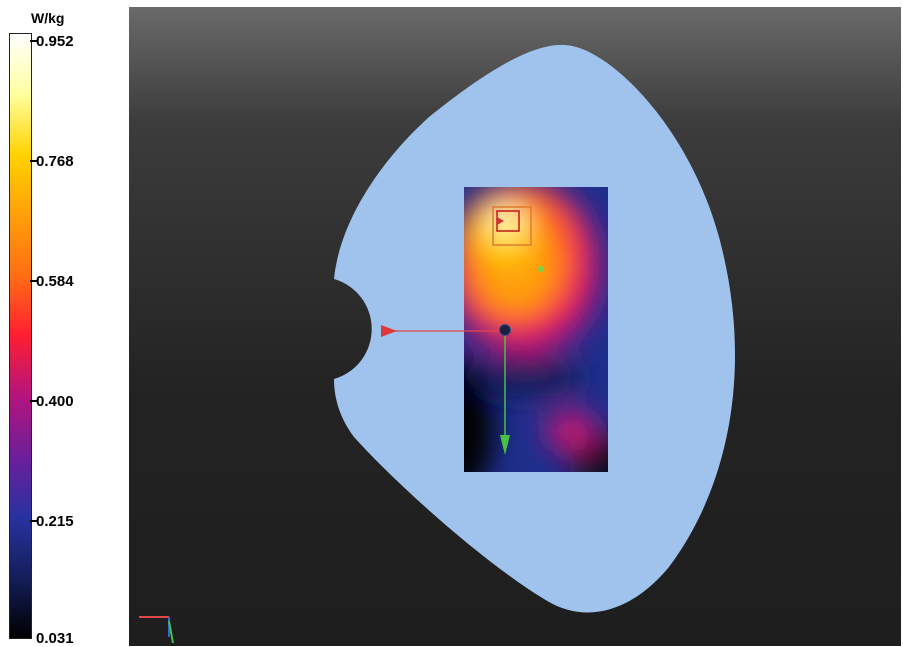 The height and width of the screenshot is (647, 903). What do you see at coordinates (55, 401) in the screenshot?
I see `colorbar-tick-label: 0.400` at bounding box center [55, 401].